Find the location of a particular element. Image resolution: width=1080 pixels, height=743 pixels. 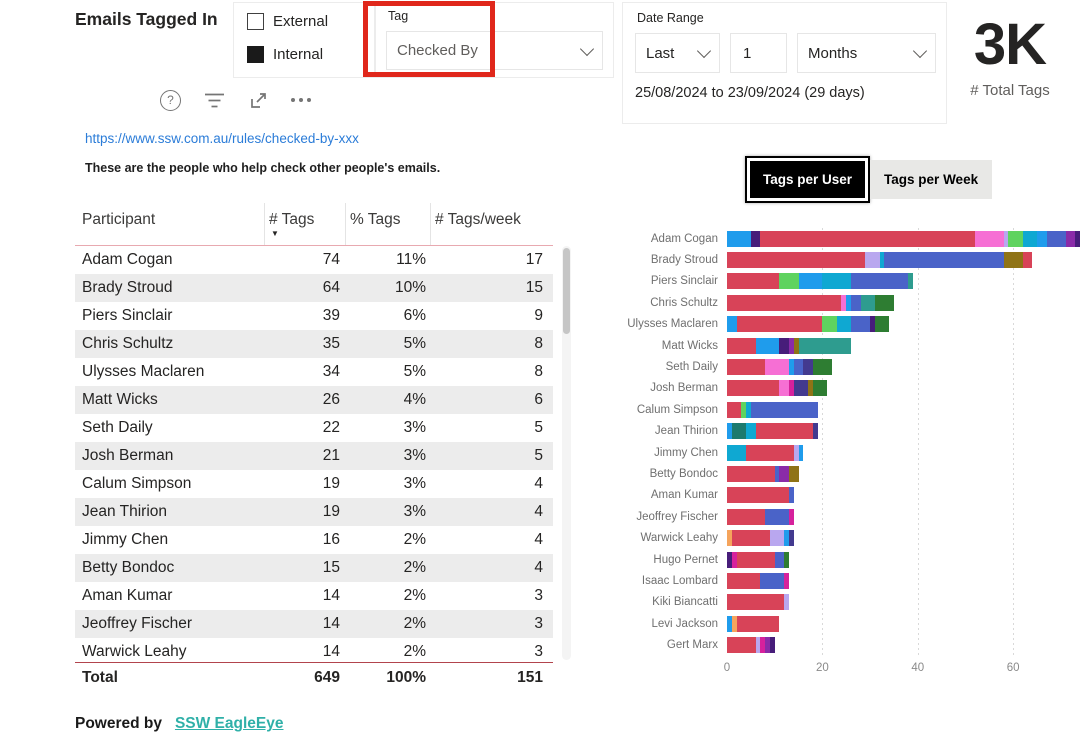

column-header-participant: Participant is located at coordinates (119, 219).